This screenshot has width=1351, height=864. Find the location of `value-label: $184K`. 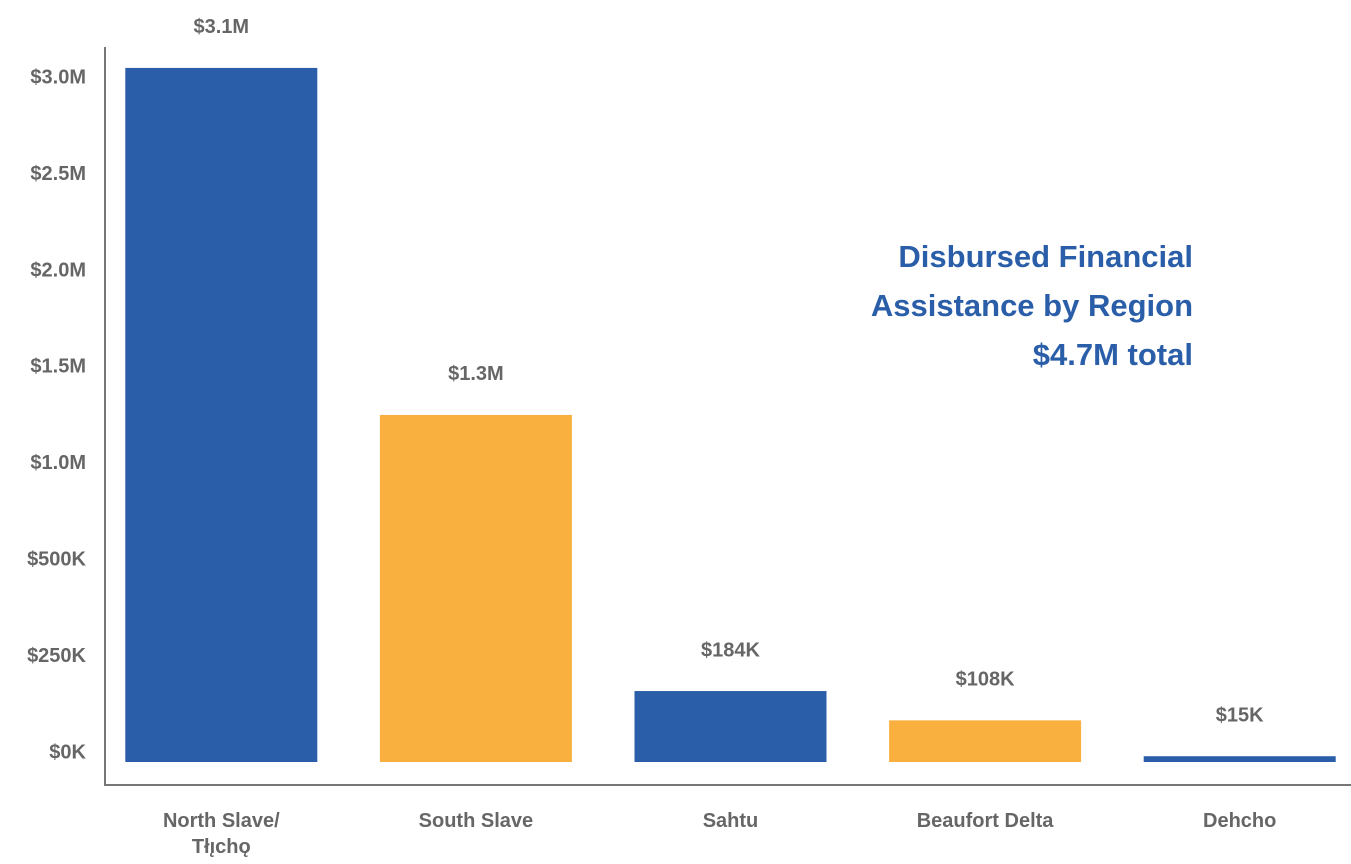

value-label: $184K is located at coordinates (730, 650).